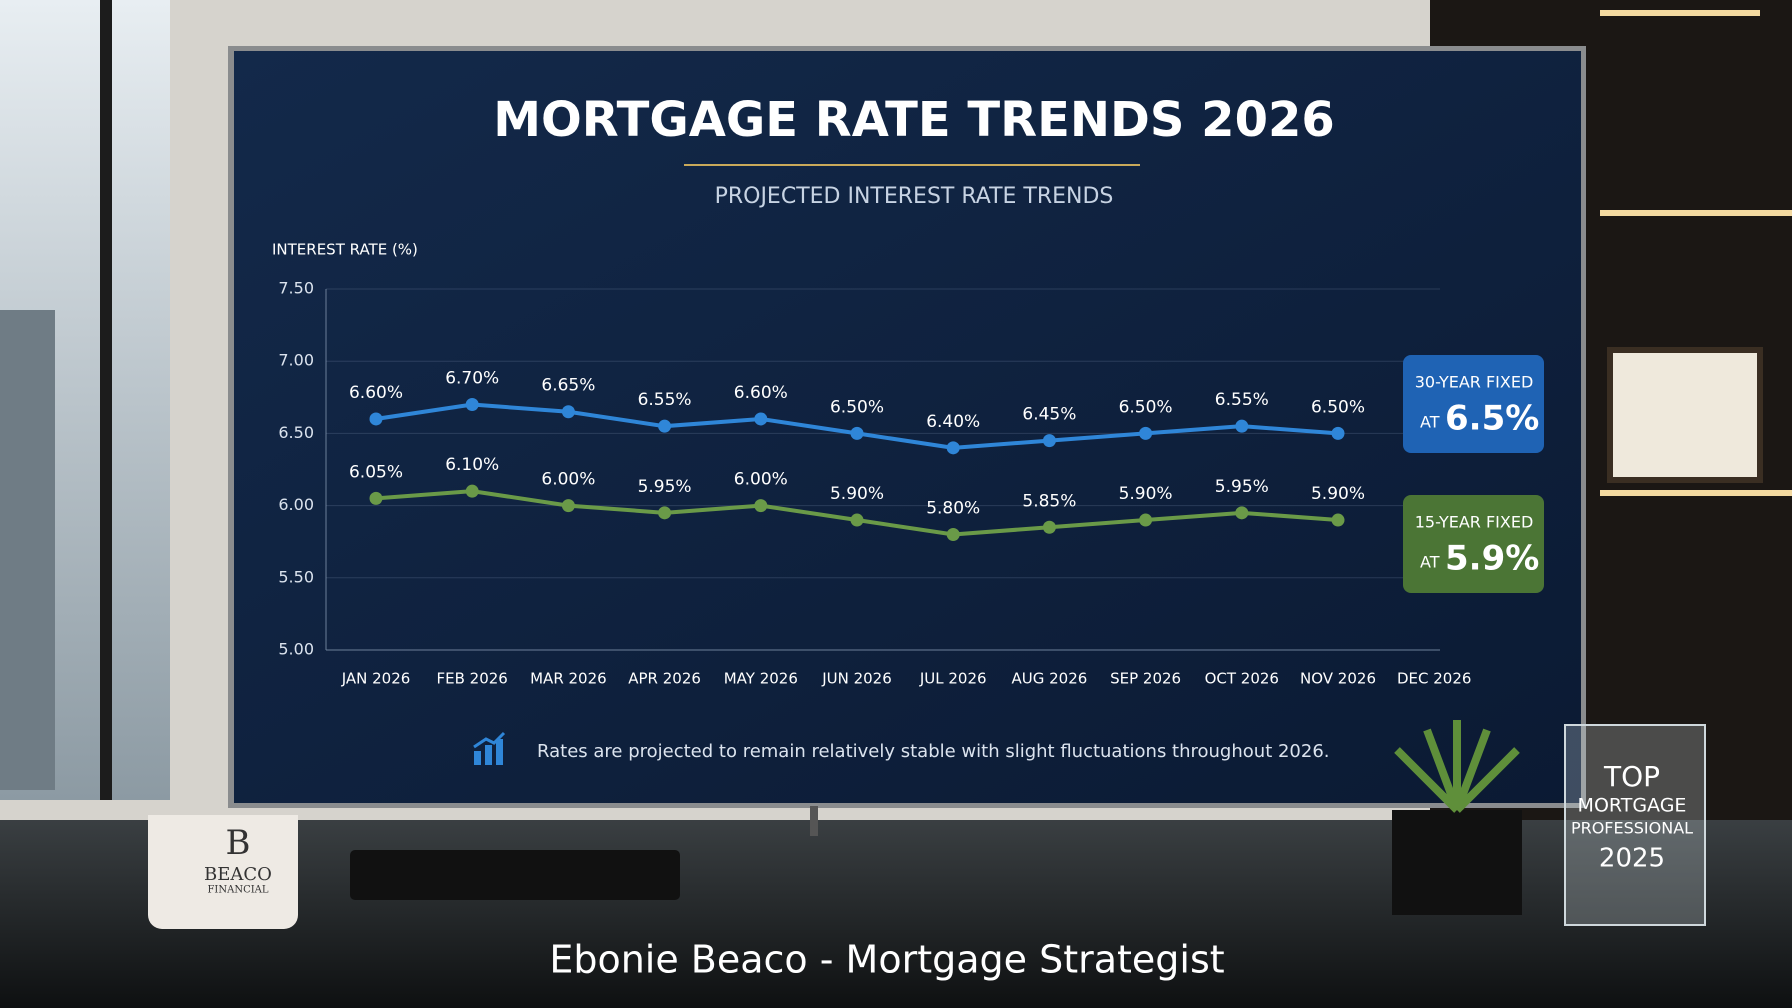 The height and width of the screenshot is (1008, 1792). Describe the element at coordinates (914, 196) in the screenshot. I see `chart-subtitle: PROJECTED INTEREST RATE TRENDS` at that location.